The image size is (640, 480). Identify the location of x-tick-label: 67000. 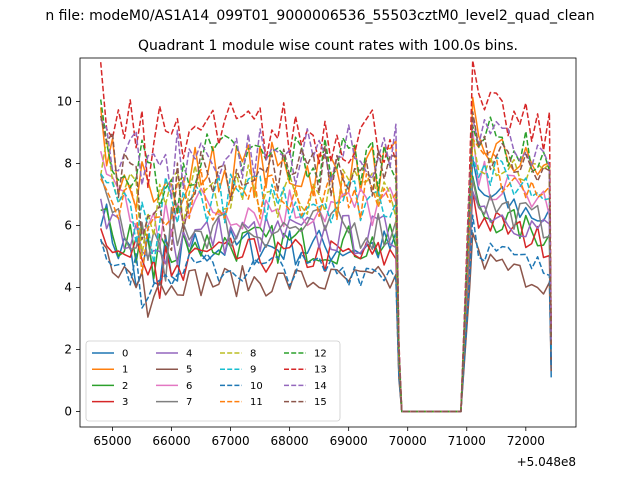
(230, 441).